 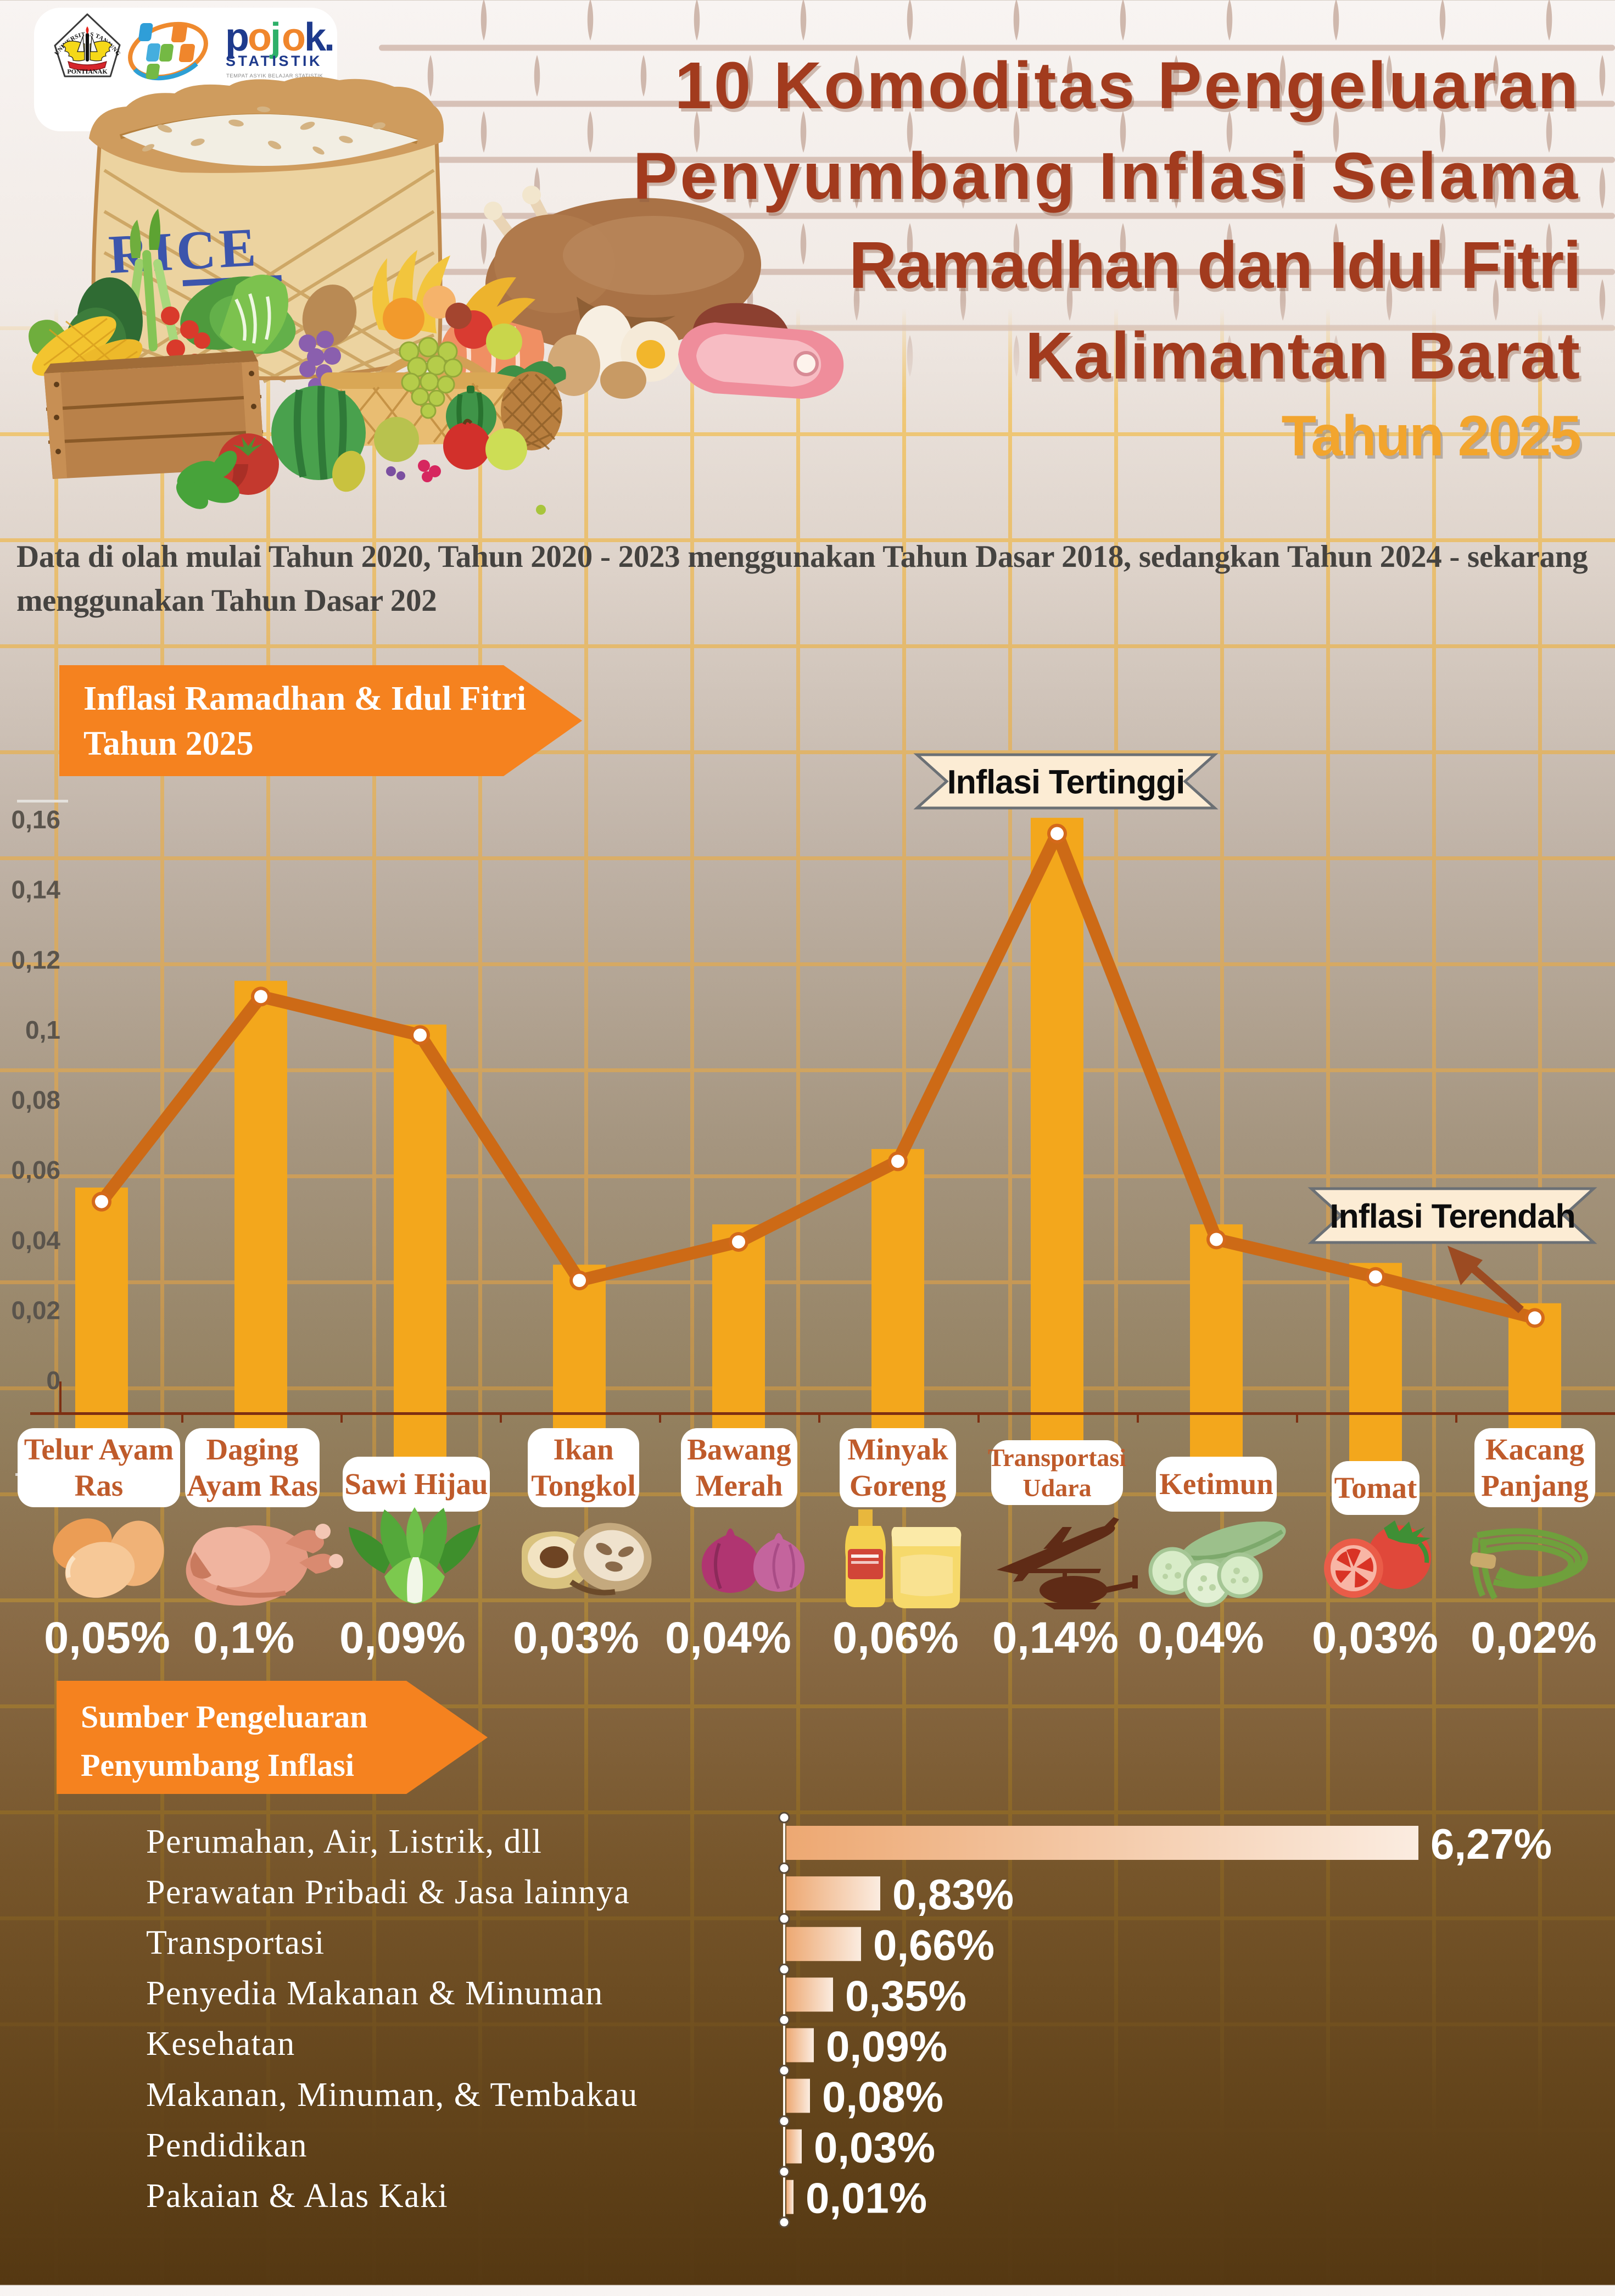 What do you see at coordinates (87, 71) in the screenshot?
I see `svg-text: PONTIANAK` at bounding box center [87, 71].